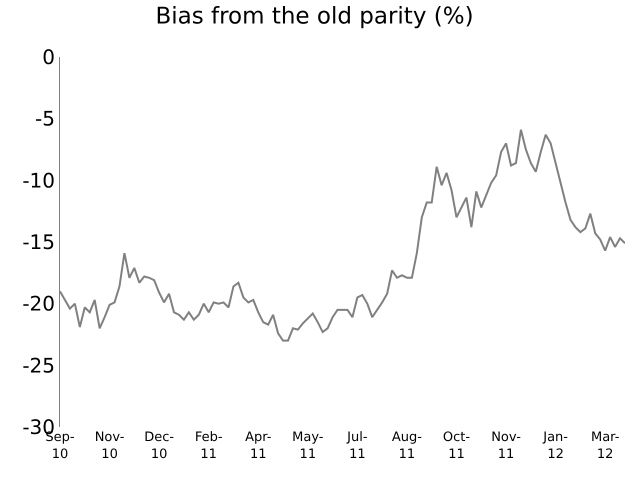 This screenshot has height=484, width=629. I want to click on y-tick-label: 0, so click(48, 57).